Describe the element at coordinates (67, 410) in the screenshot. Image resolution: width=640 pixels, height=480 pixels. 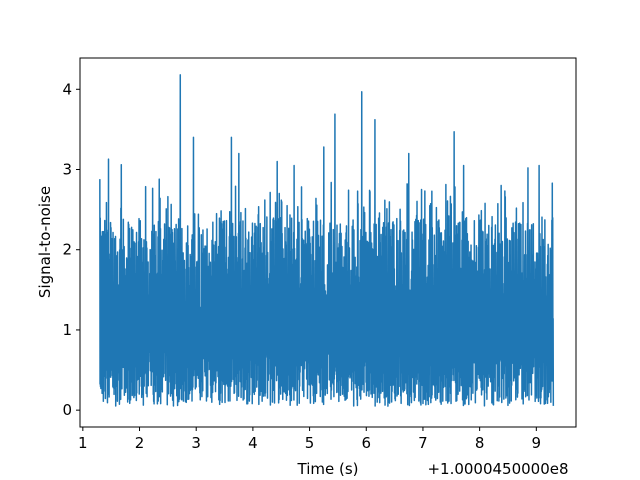
I see `y-tick-label: 0` at that location.